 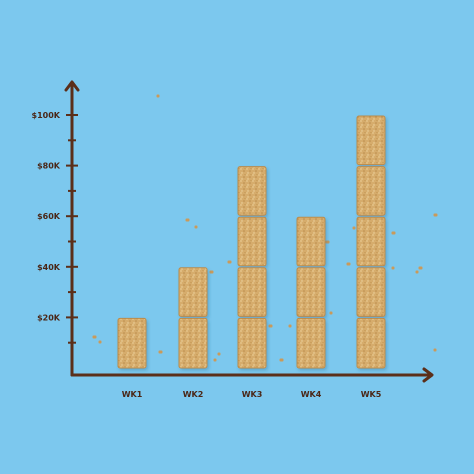 What do you see at coordinates (371, 394) in the screenshot?
I see `x-tick-label: WK5` at bounding box center [371, 394].